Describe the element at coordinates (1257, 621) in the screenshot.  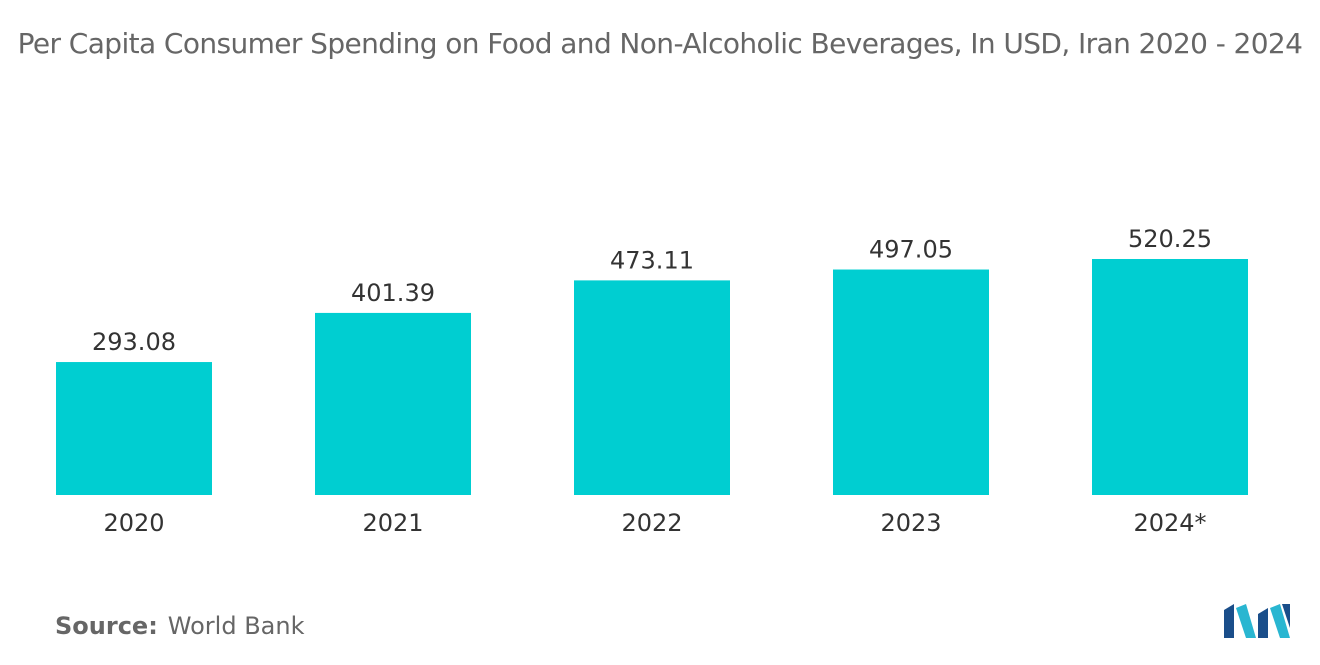
I see `mordor-intelligence-logo-icon` at that location.